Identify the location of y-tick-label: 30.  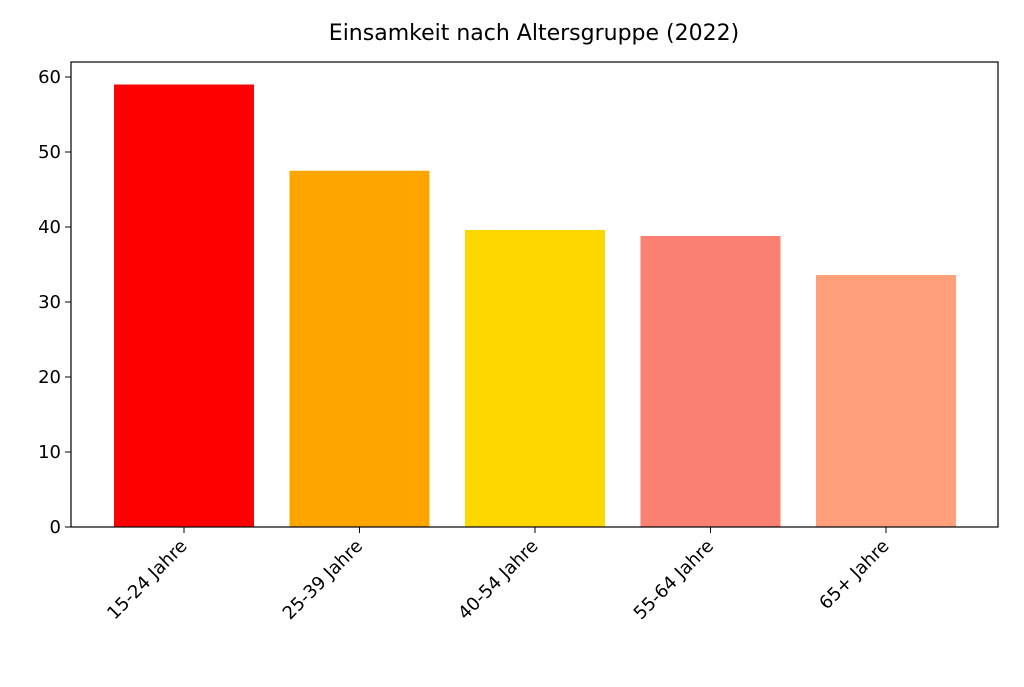
(49, 302).